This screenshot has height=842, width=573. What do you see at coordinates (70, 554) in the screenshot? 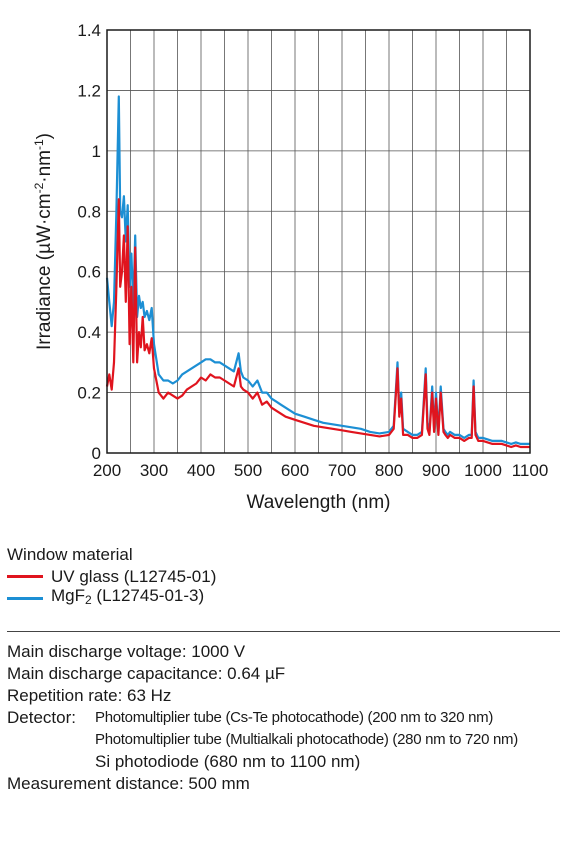
I see `legend-title: Window material` at bounding box center [70, 554].